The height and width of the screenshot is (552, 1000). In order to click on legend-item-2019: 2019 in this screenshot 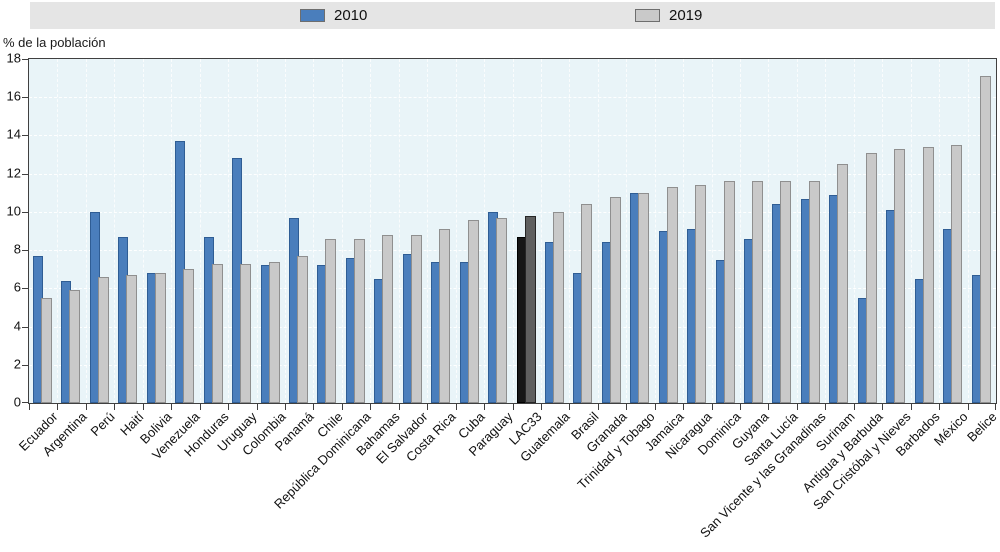, I will do `click(668, 15)`.